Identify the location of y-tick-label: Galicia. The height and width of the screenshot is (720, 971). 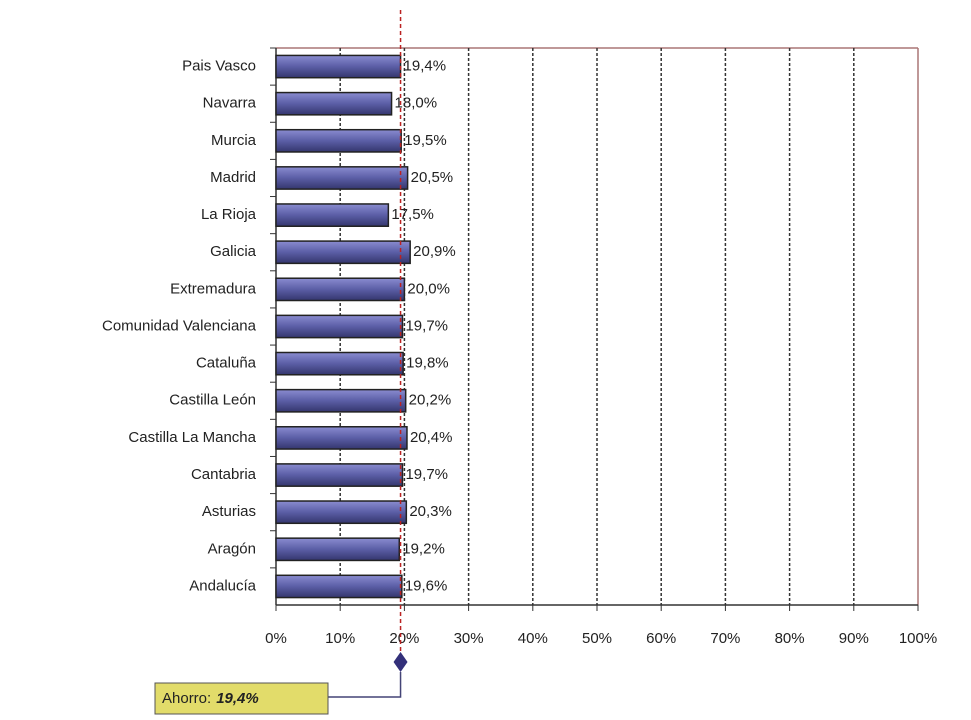
(233, 251).